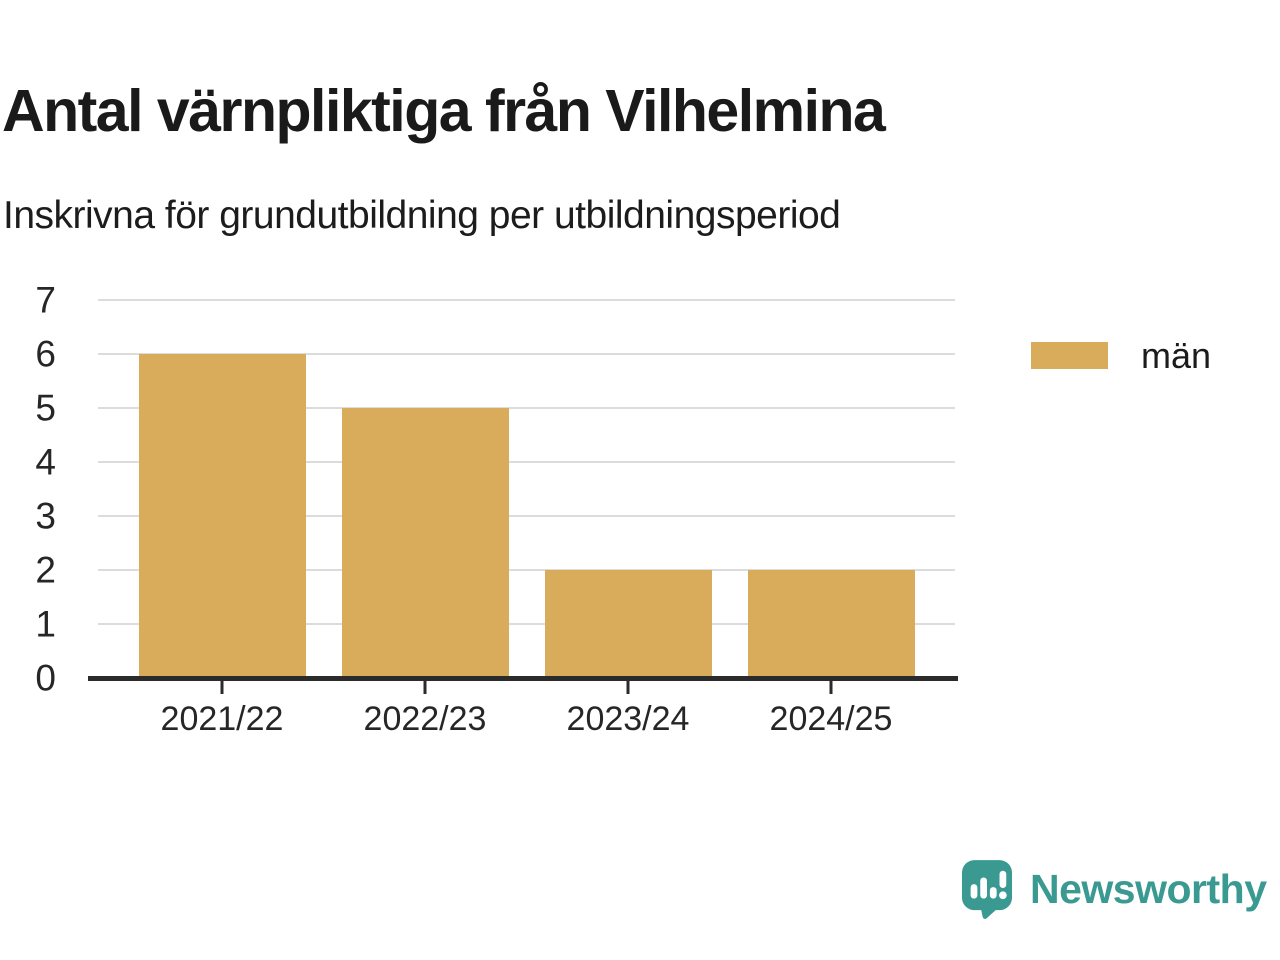 The height and width of the screenshot is (960, 1280). I want to click on bar-2024/25, so click(831, 624).